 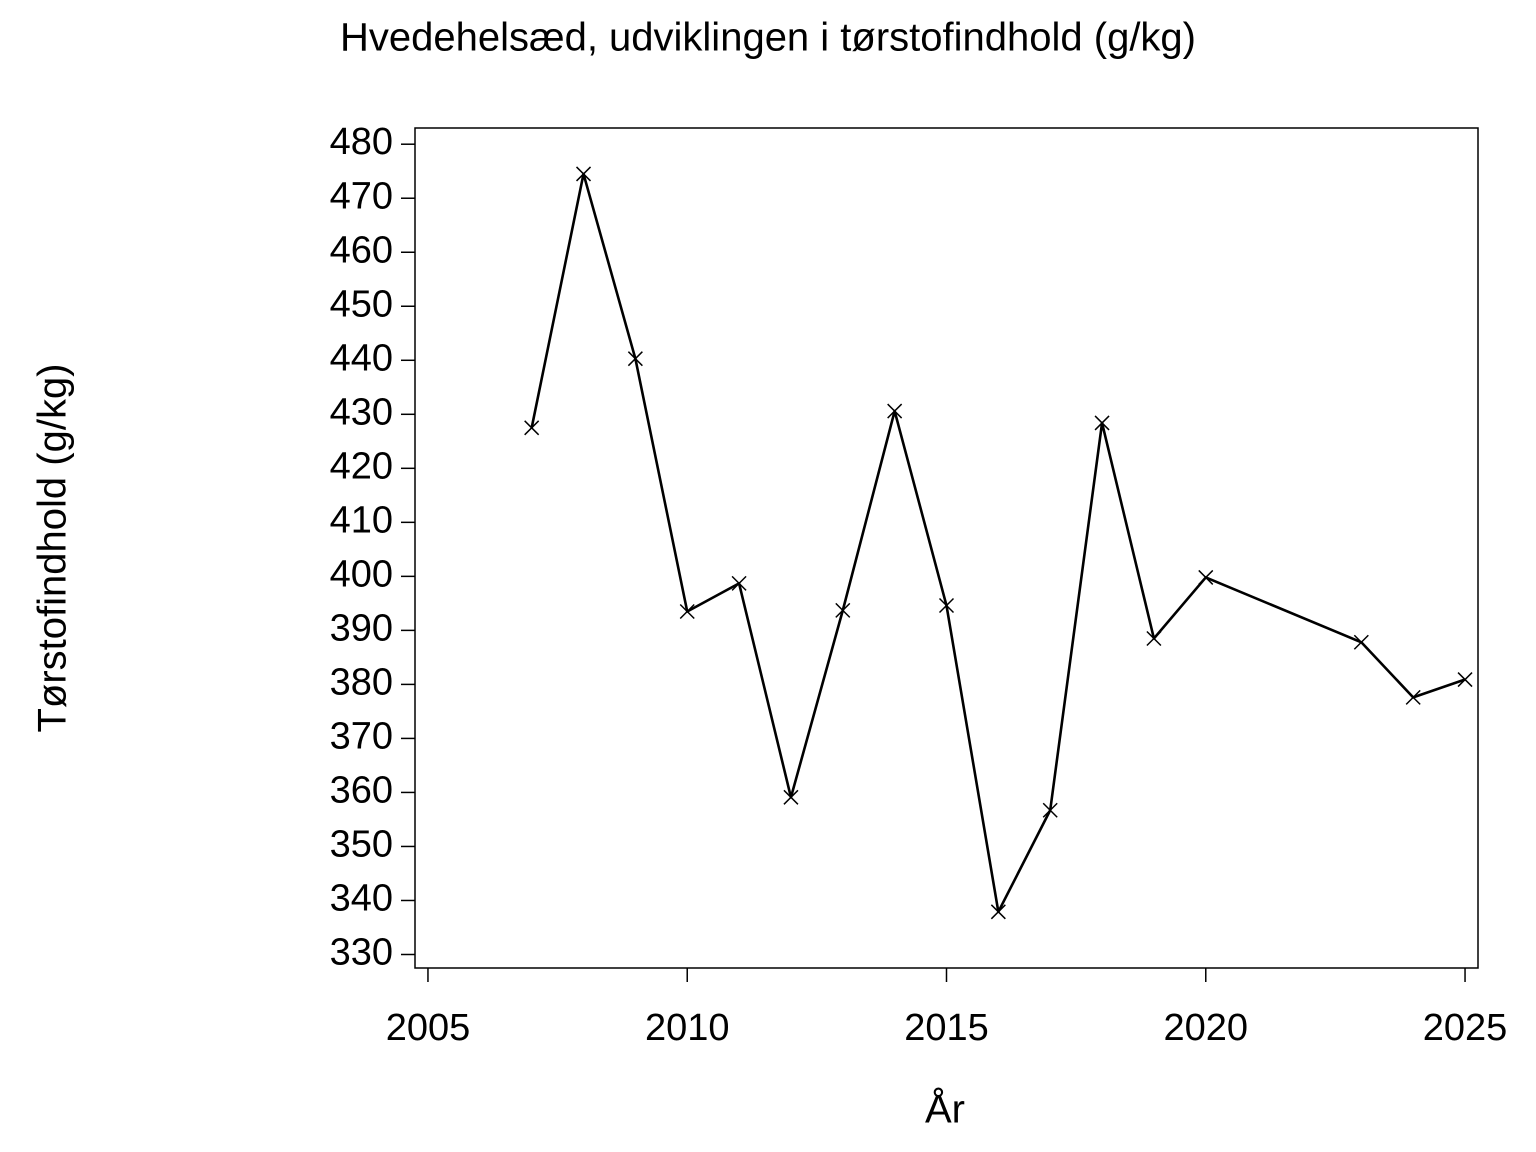 What do you see at coordinates (361, 574) in the screenshot?
I see `y-tick-label: 400` at bounding box center [361, 574].